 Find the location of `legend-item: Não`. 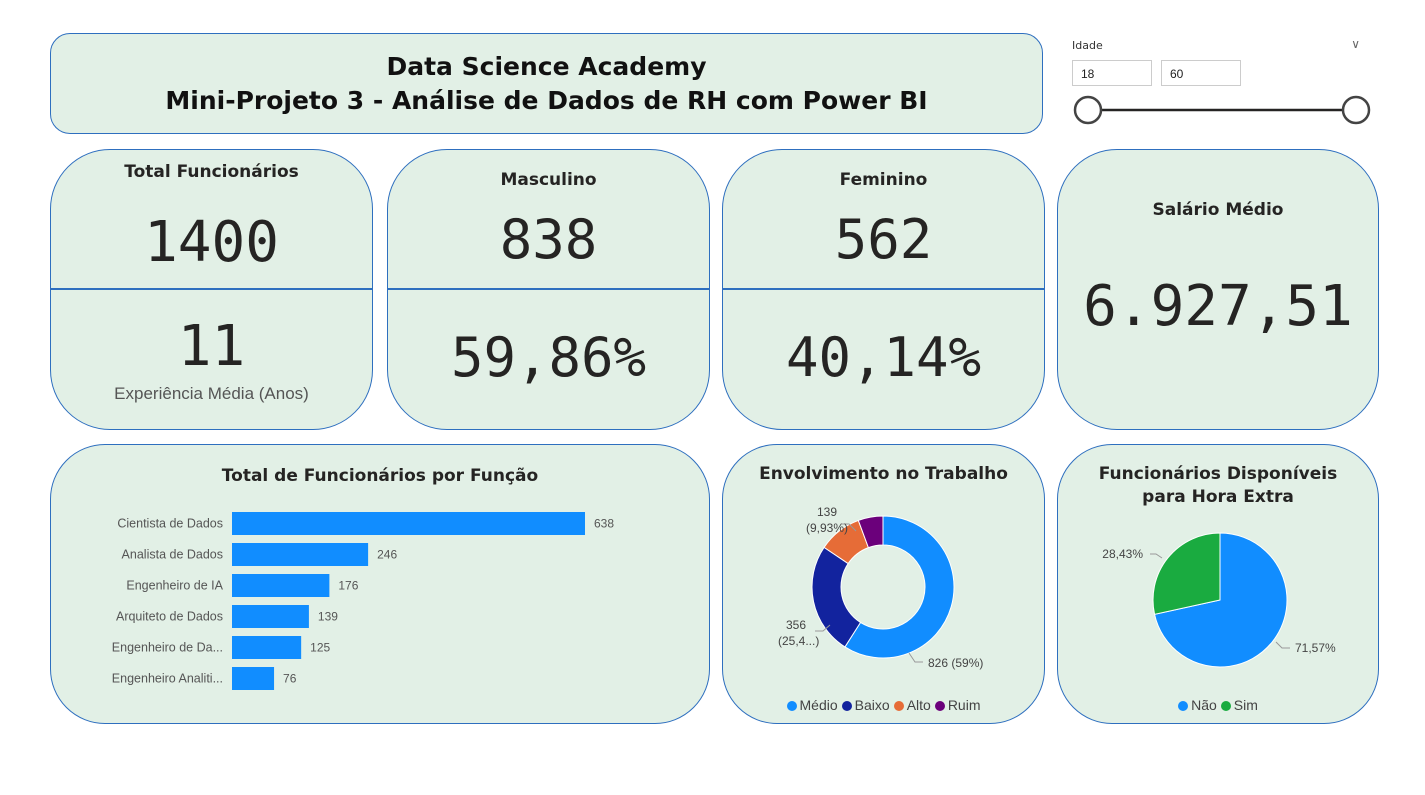

legend-item: Não is located at coordinates (1197, 705).